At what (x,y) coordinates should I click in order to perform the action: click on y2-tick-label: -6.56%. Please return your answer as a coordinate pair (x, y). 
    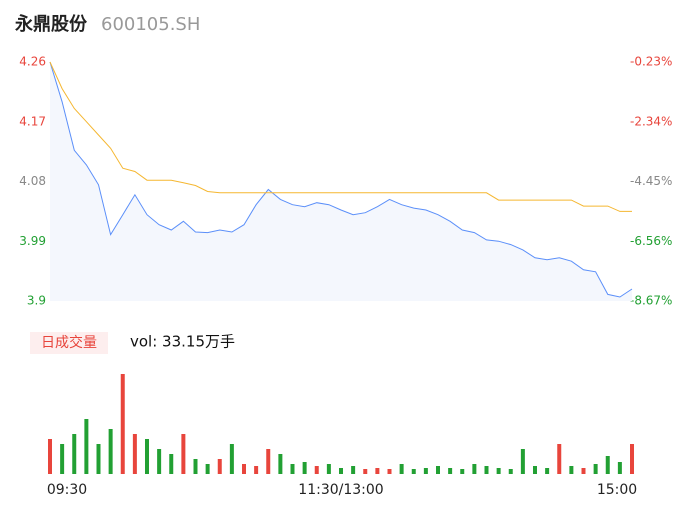
    Looking at the image, I should click on (651, 241).